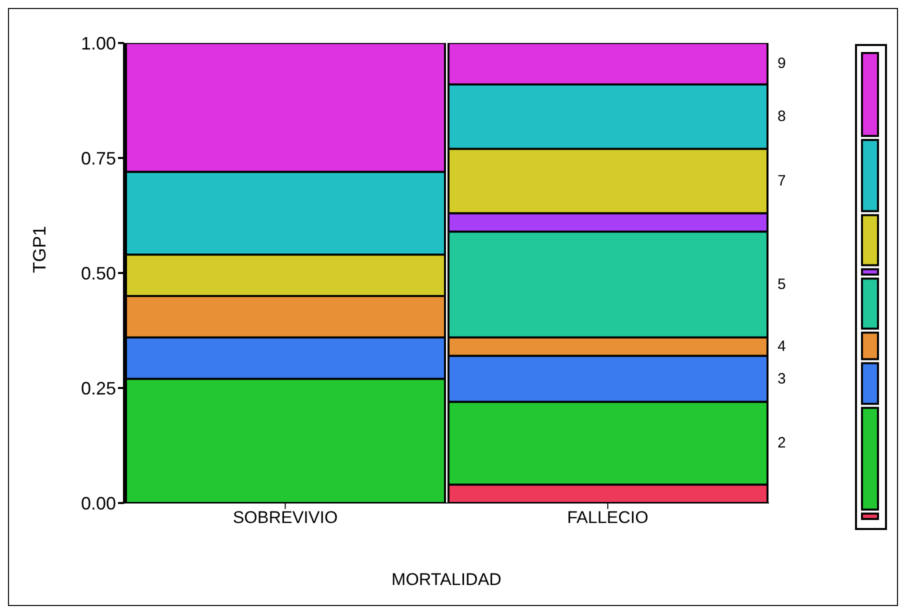 This screenshot has height=615, width=907. I want to click on x-axis-title: MORTALIDAD, so click(447, 579).